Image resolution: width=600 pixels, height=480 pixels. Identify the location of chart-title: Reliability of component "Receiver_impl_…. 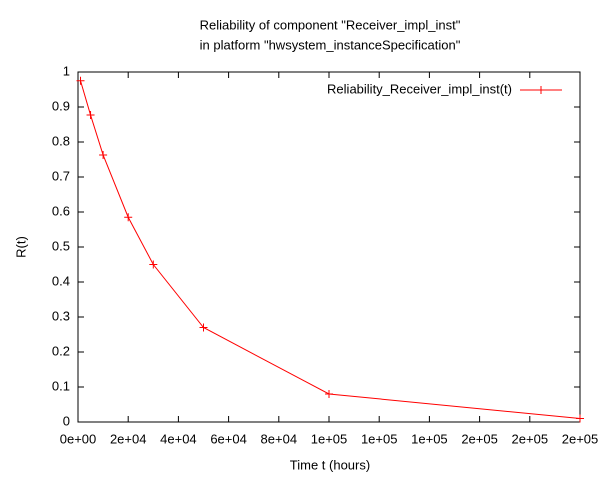
(330, 24).